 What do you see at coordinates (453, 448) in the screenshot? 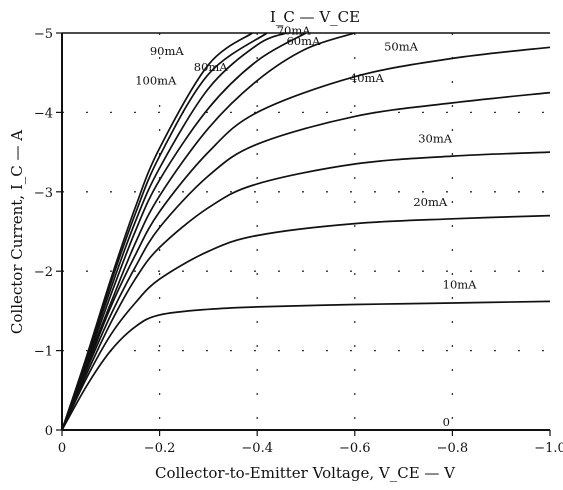
I see `x-tick-label-4: −0.8` at bounding box center [453, 448].